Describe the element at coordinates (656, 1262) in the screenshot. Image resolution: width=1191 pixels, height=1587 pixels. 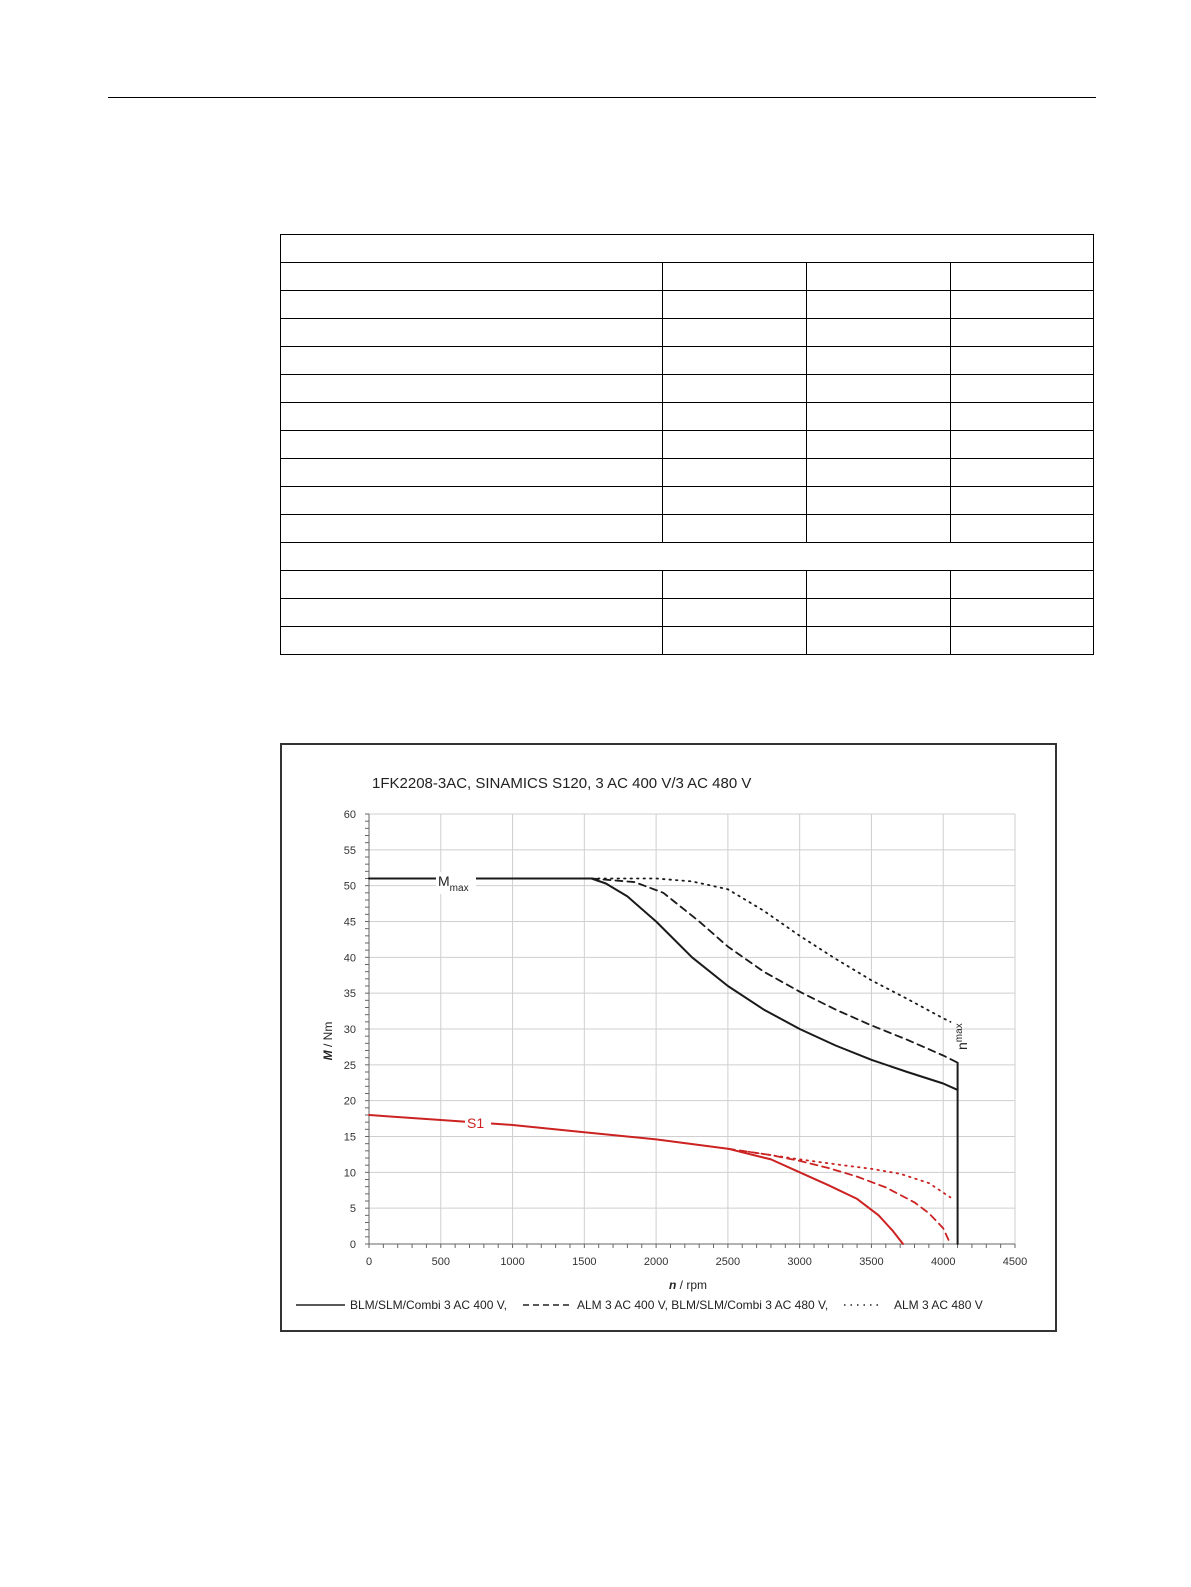
I see `x-tick-label: 2000` at that location.